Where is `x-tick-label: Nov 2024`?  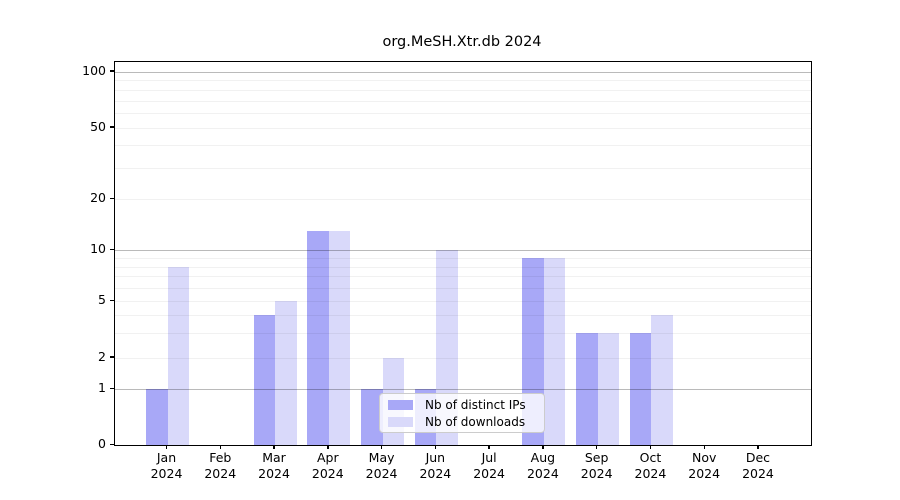
x-tick-label: Nov 2024 is located at coordinates (704, 465).